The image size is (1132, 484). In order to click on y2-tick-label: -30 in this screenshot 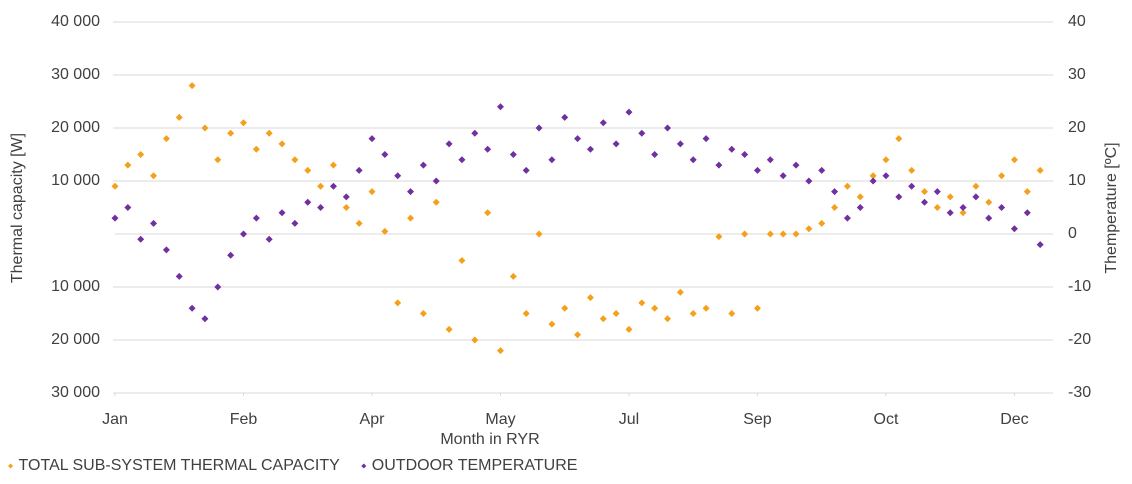, I will do `click(1079, 392)`.